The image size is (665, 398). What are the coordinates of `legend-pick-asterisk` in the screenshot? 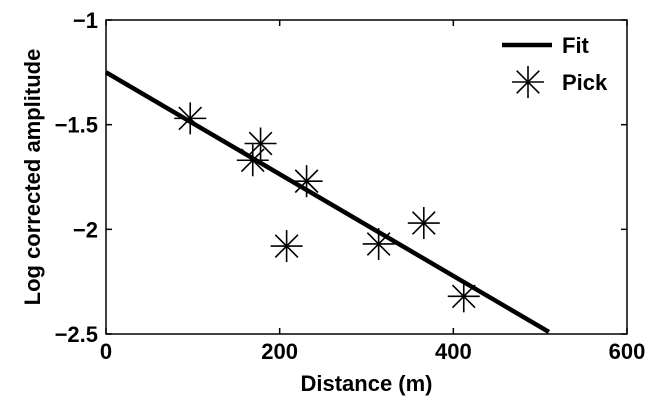 It's located at (528, 82).